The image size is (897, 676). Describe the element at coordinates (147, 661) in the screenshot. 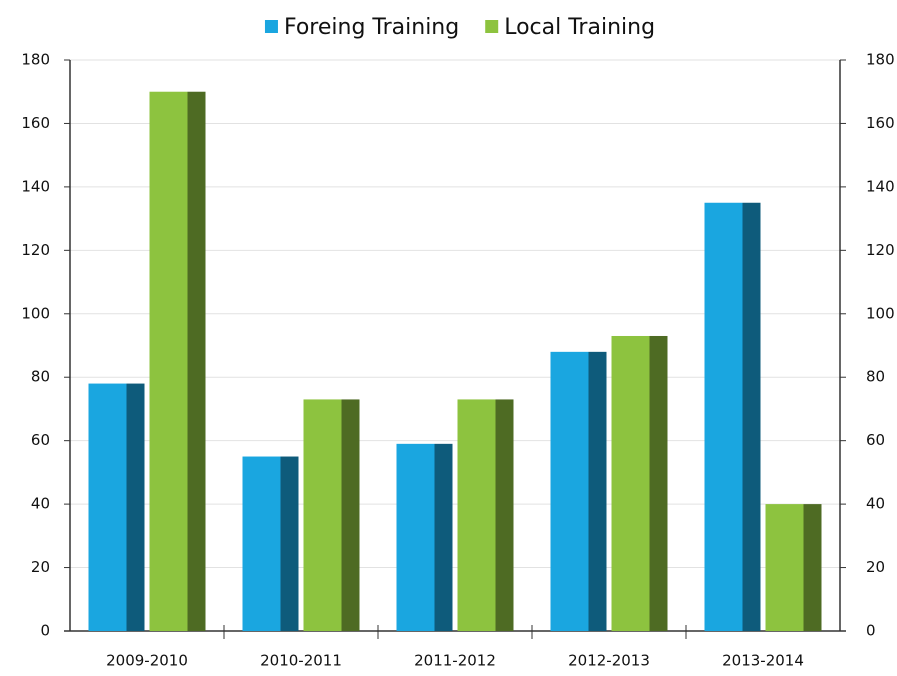

I see `x-tick-label: 2009-2010` at that location.